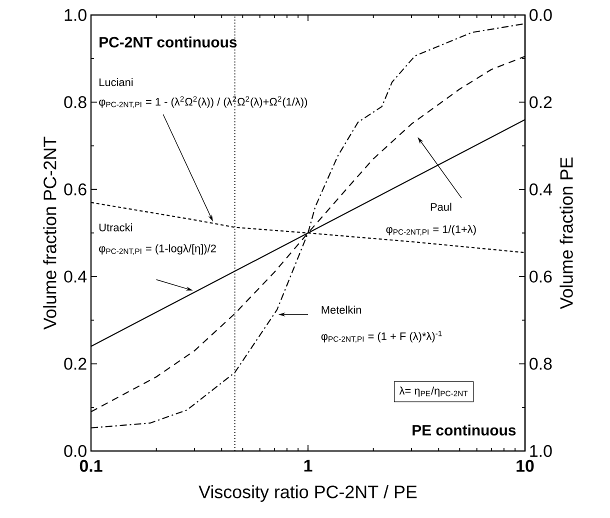 Image resolution: width=610 pixels, height=518 pixels. Describe the element at coordinates (431, 230) in the screenshot. I see `annotation: φ$_{PC-2NT,PI}$ = 1/(1+λ)` at that location.